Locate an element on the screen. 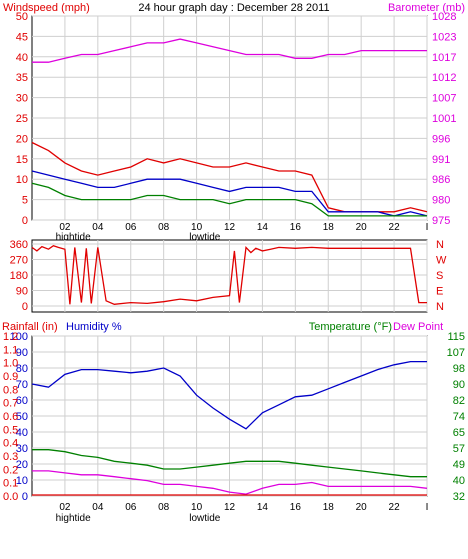 Image resolution: width=468 pixels, height=559 pixels. x-tick-label: 20 is located at coordinates (362, 227).